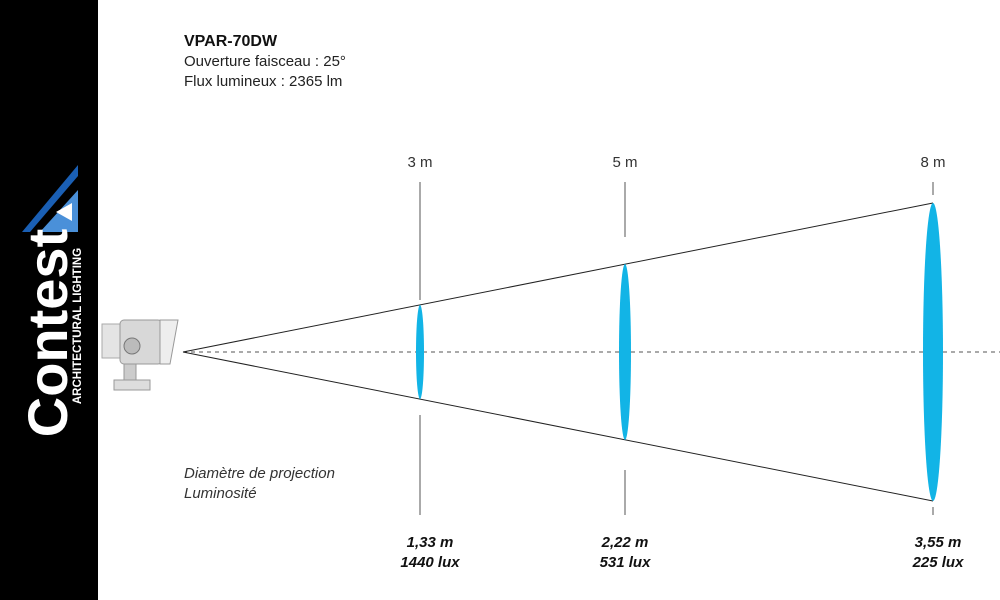 The width and height of the screenshot is (1000, 600). What do you see at coordinates (625, 542) in the screenshot?
I see `diameter-label: 2,22 m` at bounding box center [625, 542].